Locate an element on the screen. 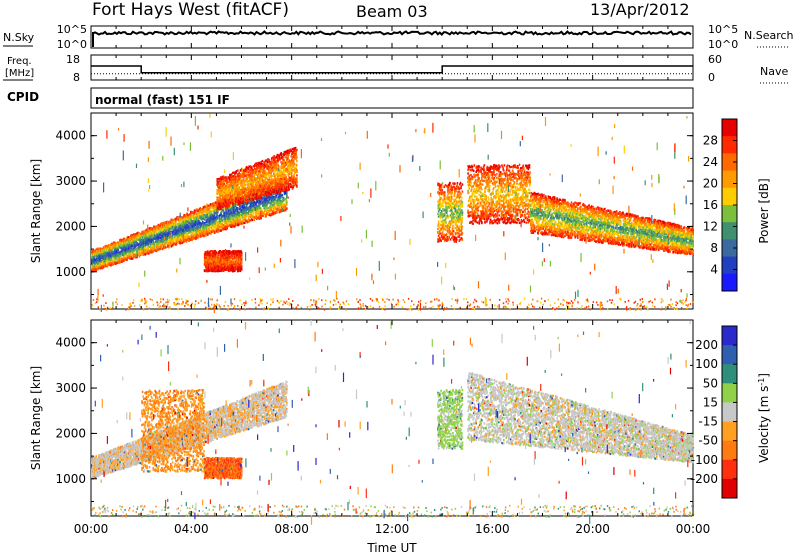  date-label: 13/Apr/2012 is located at coordinates (640, 9).